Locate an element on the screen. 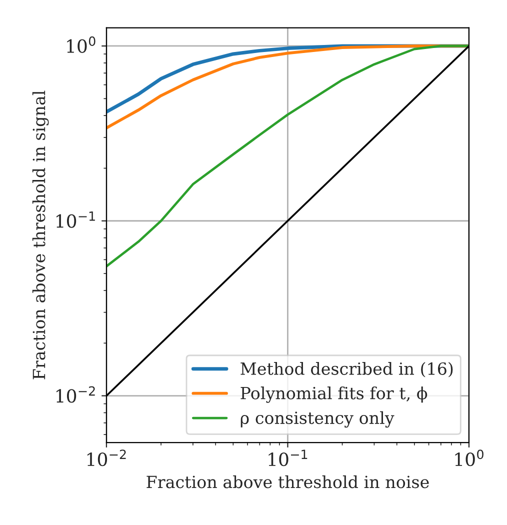  legend-label: Method described in (16) is located at coordinates (346, 370).